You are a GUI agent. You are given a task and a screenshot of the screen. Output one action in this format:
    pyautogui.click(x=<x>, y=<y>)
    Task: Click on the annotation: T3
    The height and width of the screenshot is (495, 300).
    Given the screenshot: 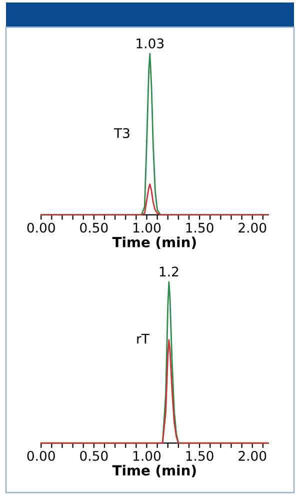 What is the action you would take?
    pyautogui.click(x=122, y=133)
    